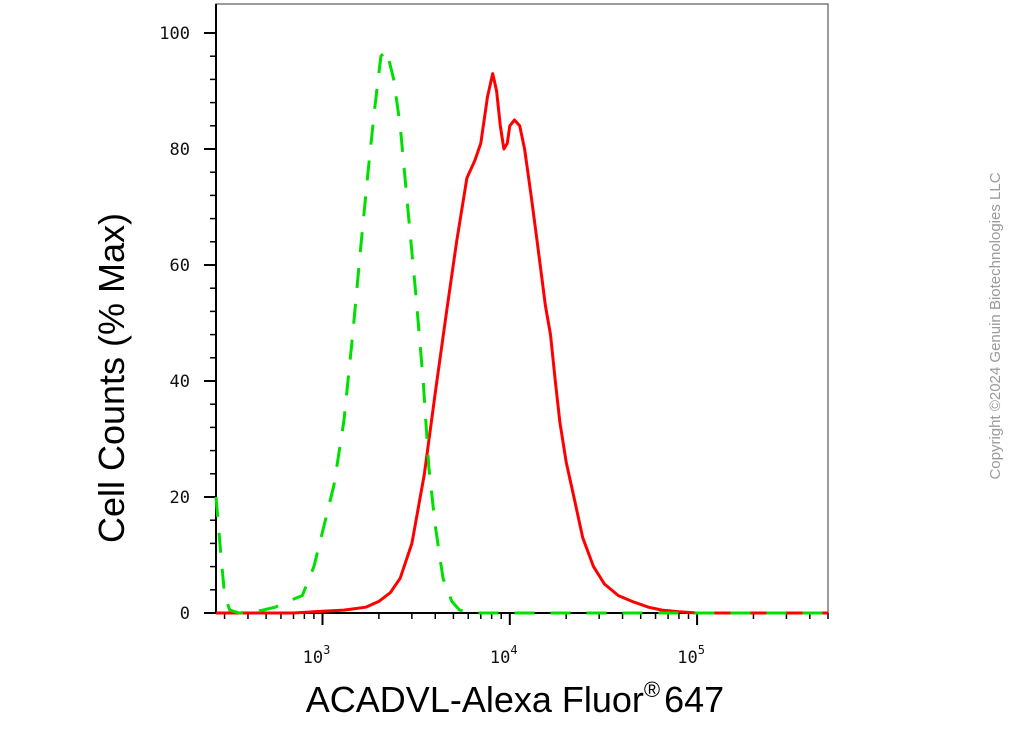 This screenshot has width=1027, height=730. What do you see at coordinates (188, 314) in the screenshot?
I see `y-axis: 0 20 40 60 80 100` at bounding box center [188, 314].